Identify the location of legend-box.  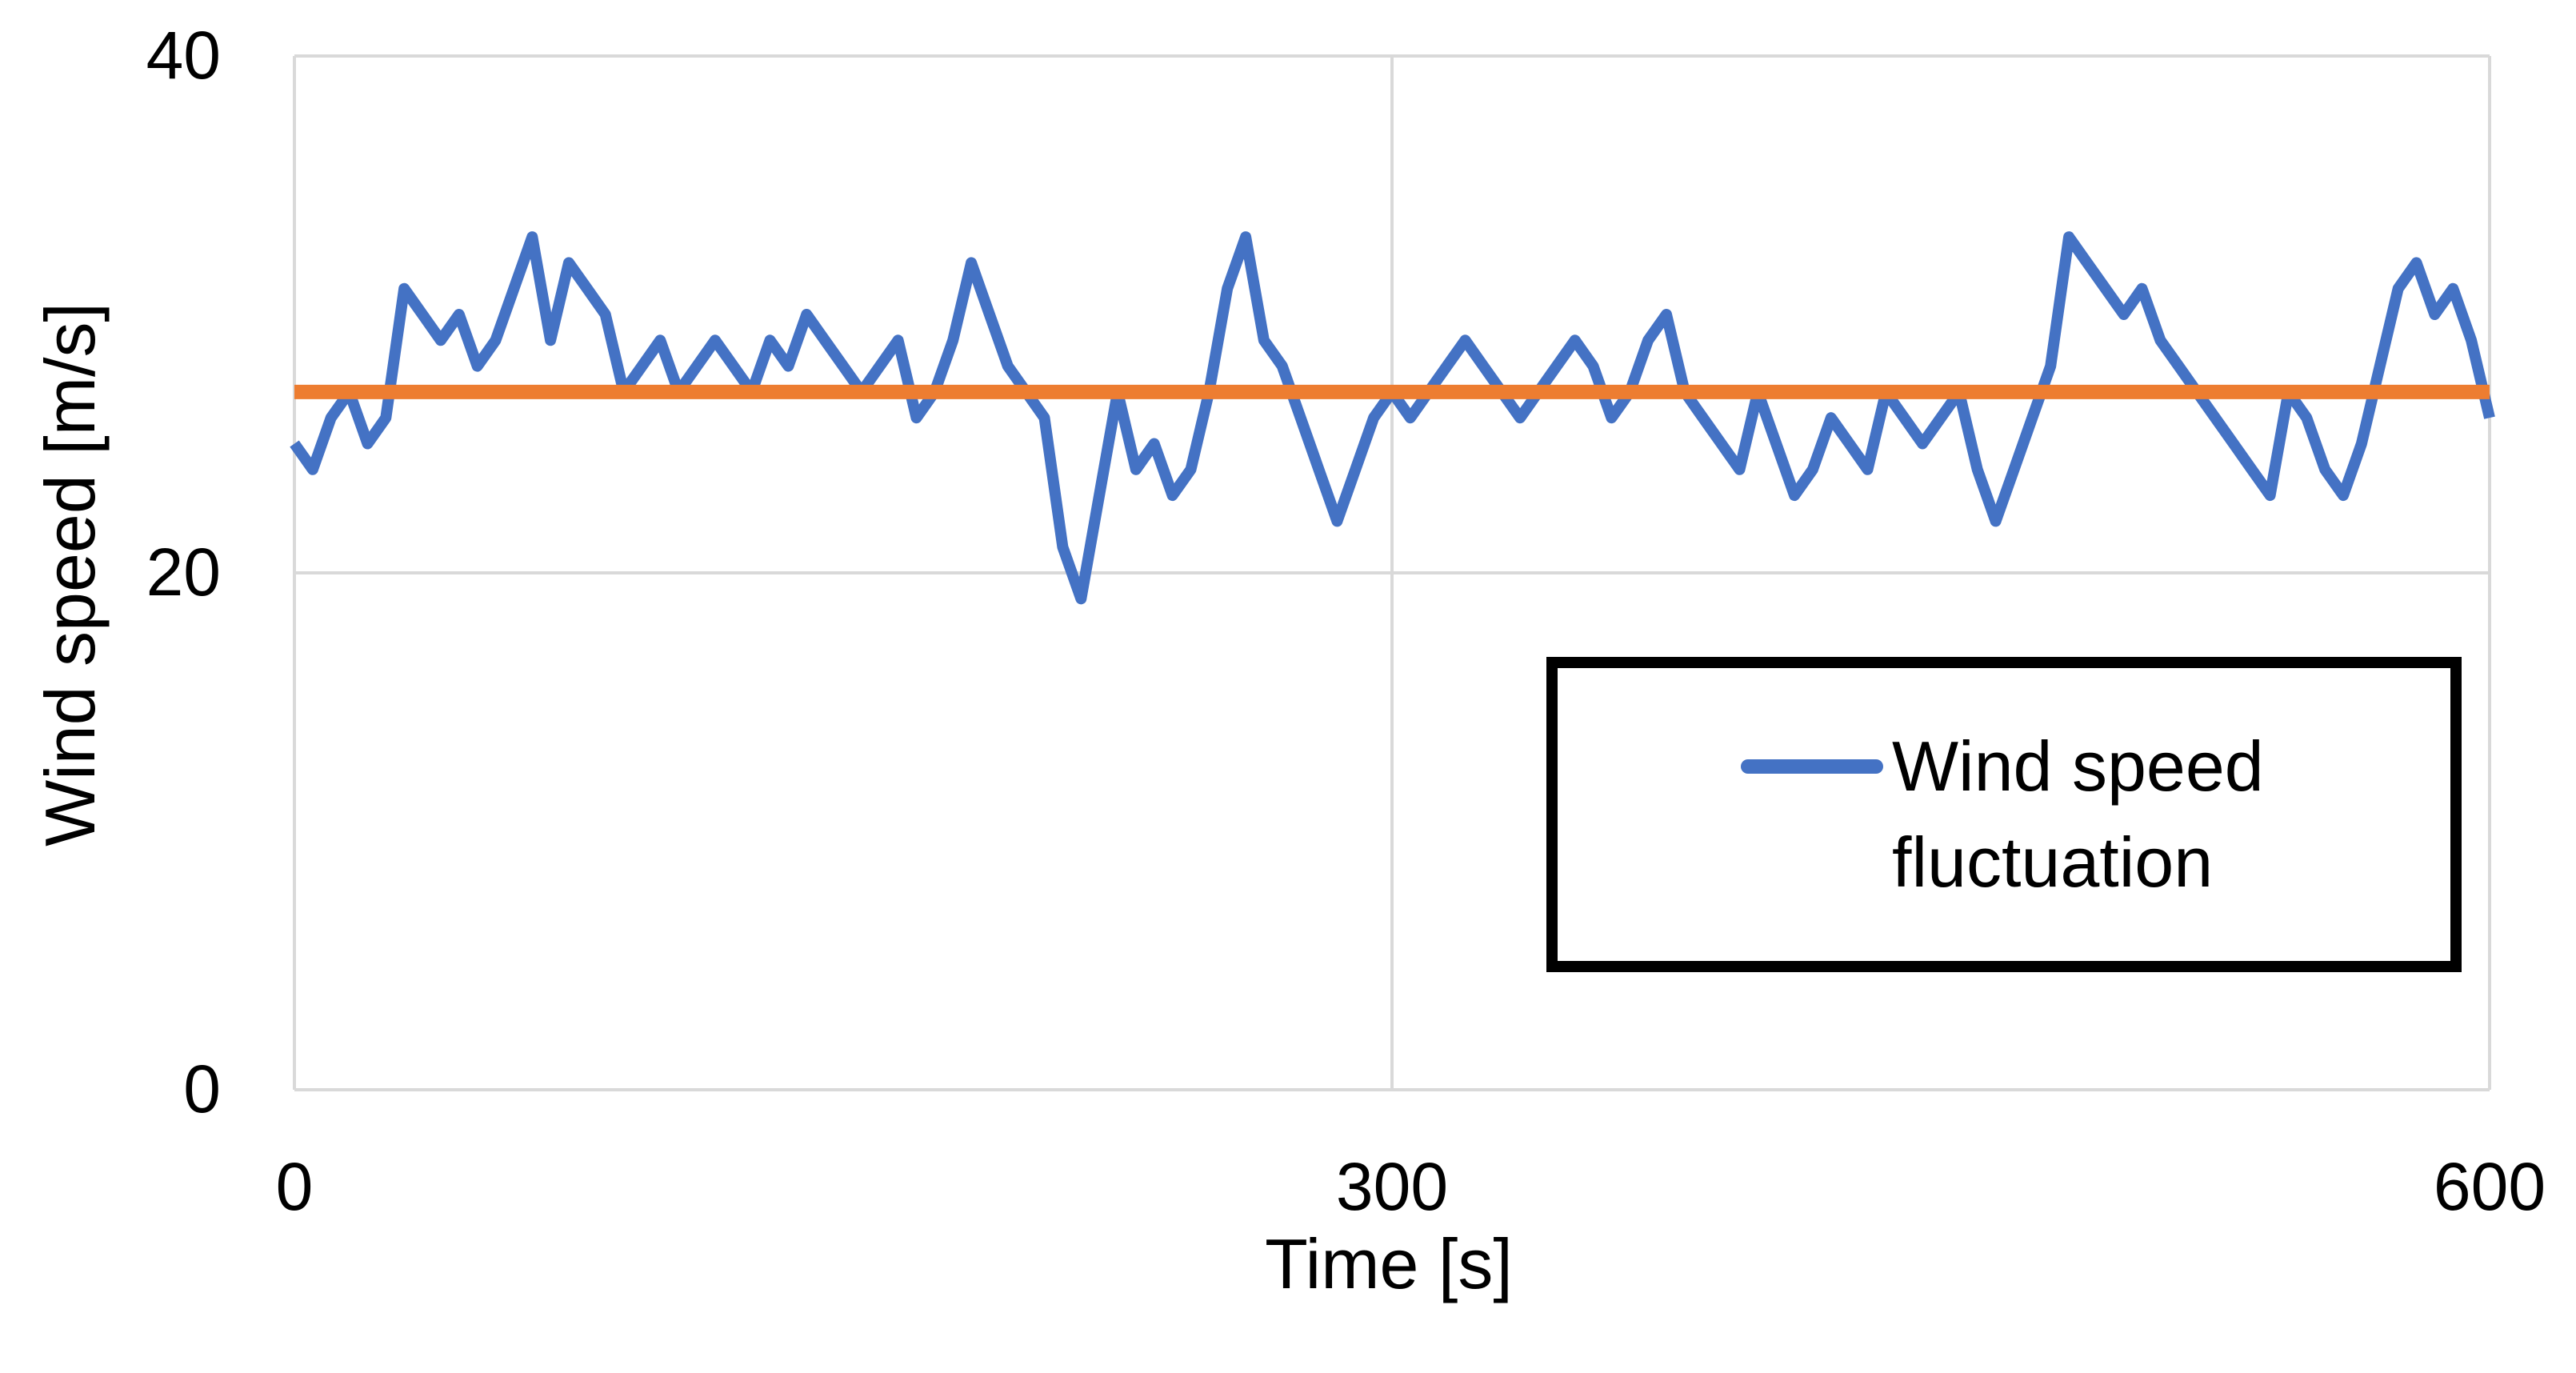
(2004, 815).